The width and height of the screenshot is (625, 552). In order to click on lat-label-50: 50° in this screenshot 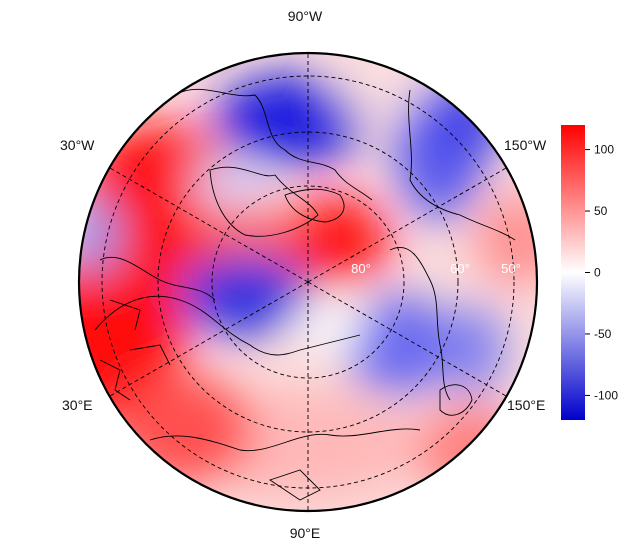, I will do `click(511, 268)`.